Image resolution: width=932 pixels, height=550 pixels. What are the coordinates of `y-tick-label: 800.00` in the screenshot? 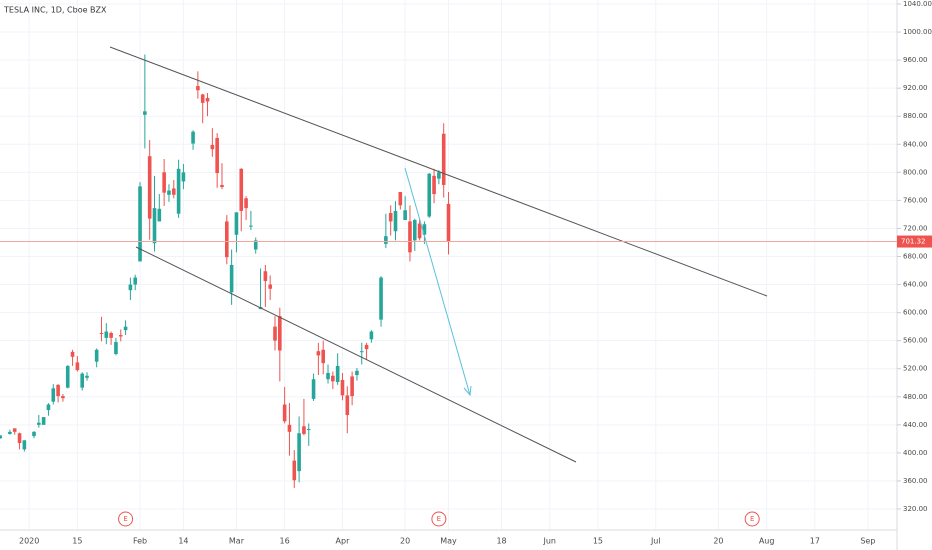 It's located at (915, 172).